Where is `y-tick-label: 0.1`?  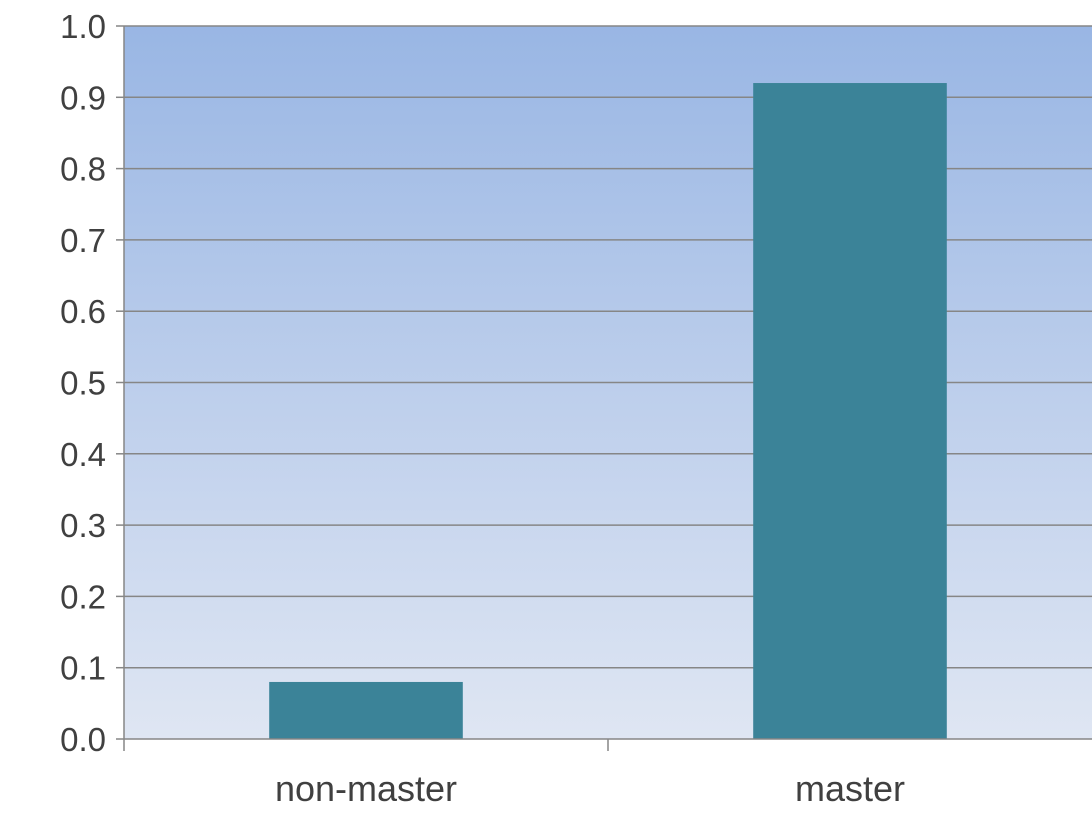
y-tick-label: 0.1 is located at coordinates (83, 668).